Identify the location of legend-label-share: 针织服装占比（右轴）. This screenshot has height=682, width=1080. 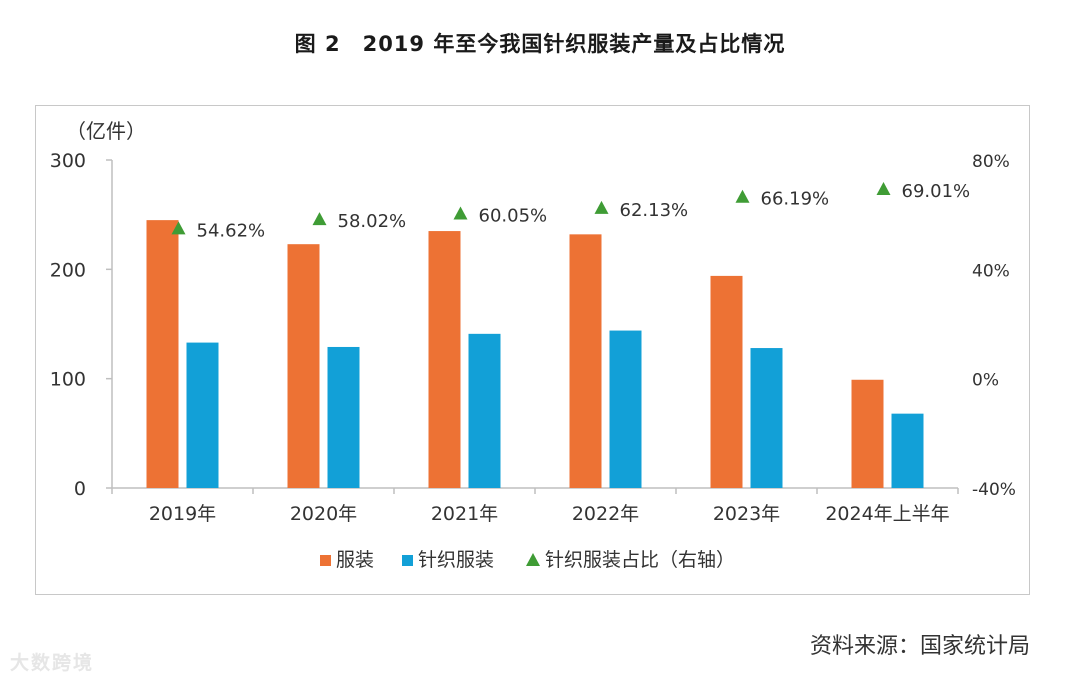
(640, 560).